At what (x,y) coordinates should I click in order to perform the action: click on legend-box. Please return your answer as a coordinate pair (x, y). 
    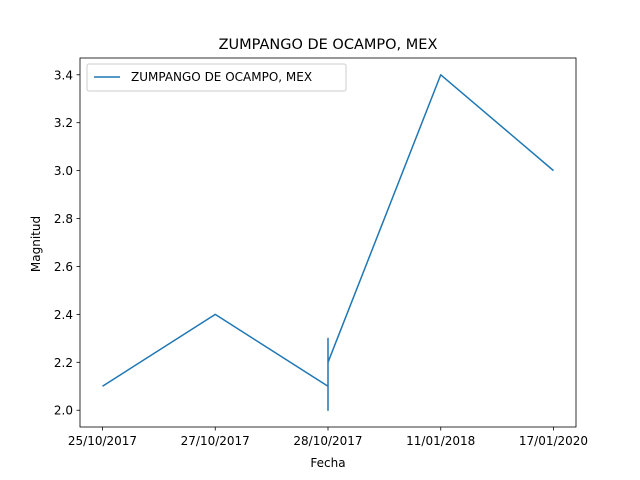
    Looking at the image, I should click on (216, 77).